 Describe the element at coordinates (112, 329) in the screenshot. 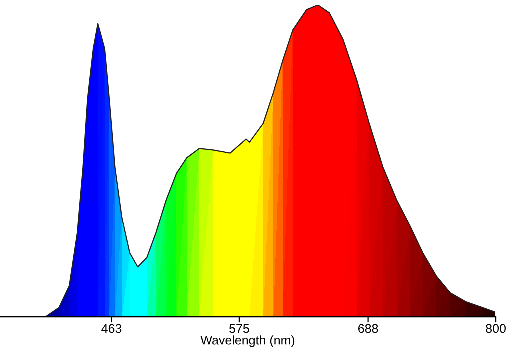

I see `x-tick-label: 463` at that location.